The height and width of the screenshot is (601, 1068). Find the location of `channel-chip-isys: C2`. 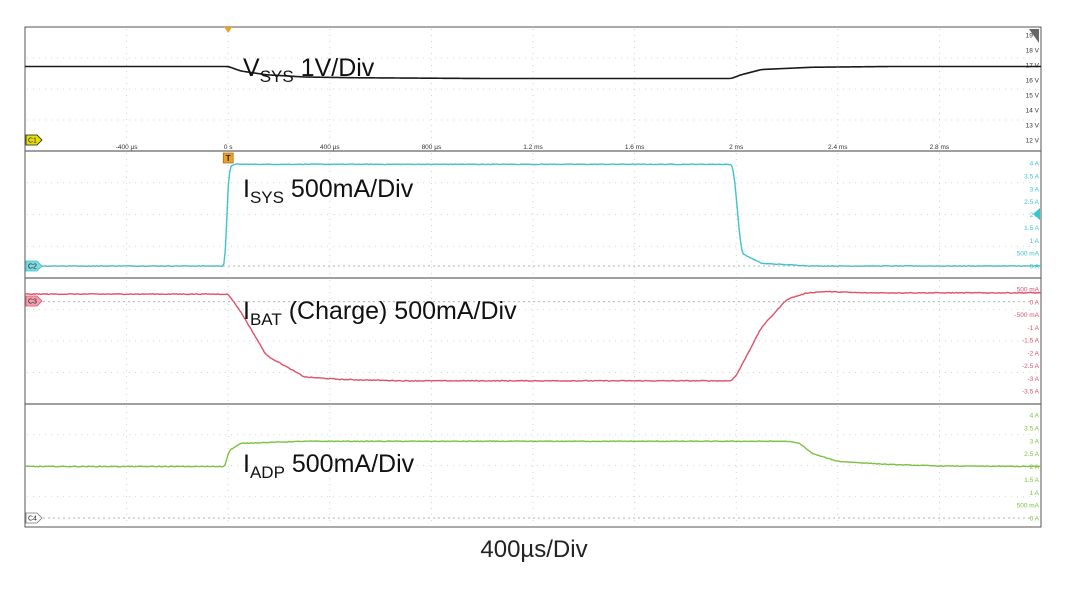

channel-chip-isys: C2 is located at coordinates (34, 266).